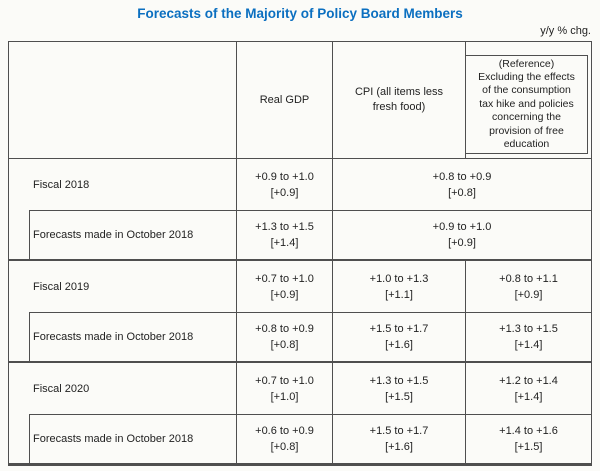 The width and height of the screenshot is (600, 471). I want to click on cpi-median: [+1.5], so click(399, 396).